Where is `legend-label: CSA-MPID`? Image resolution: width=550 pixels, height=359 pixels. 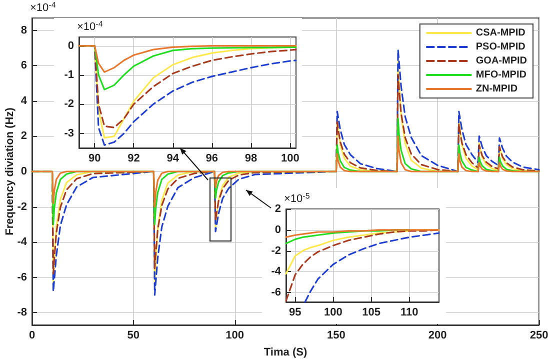
legend-label: CSA-MPID is located at coordinates (501, 33).